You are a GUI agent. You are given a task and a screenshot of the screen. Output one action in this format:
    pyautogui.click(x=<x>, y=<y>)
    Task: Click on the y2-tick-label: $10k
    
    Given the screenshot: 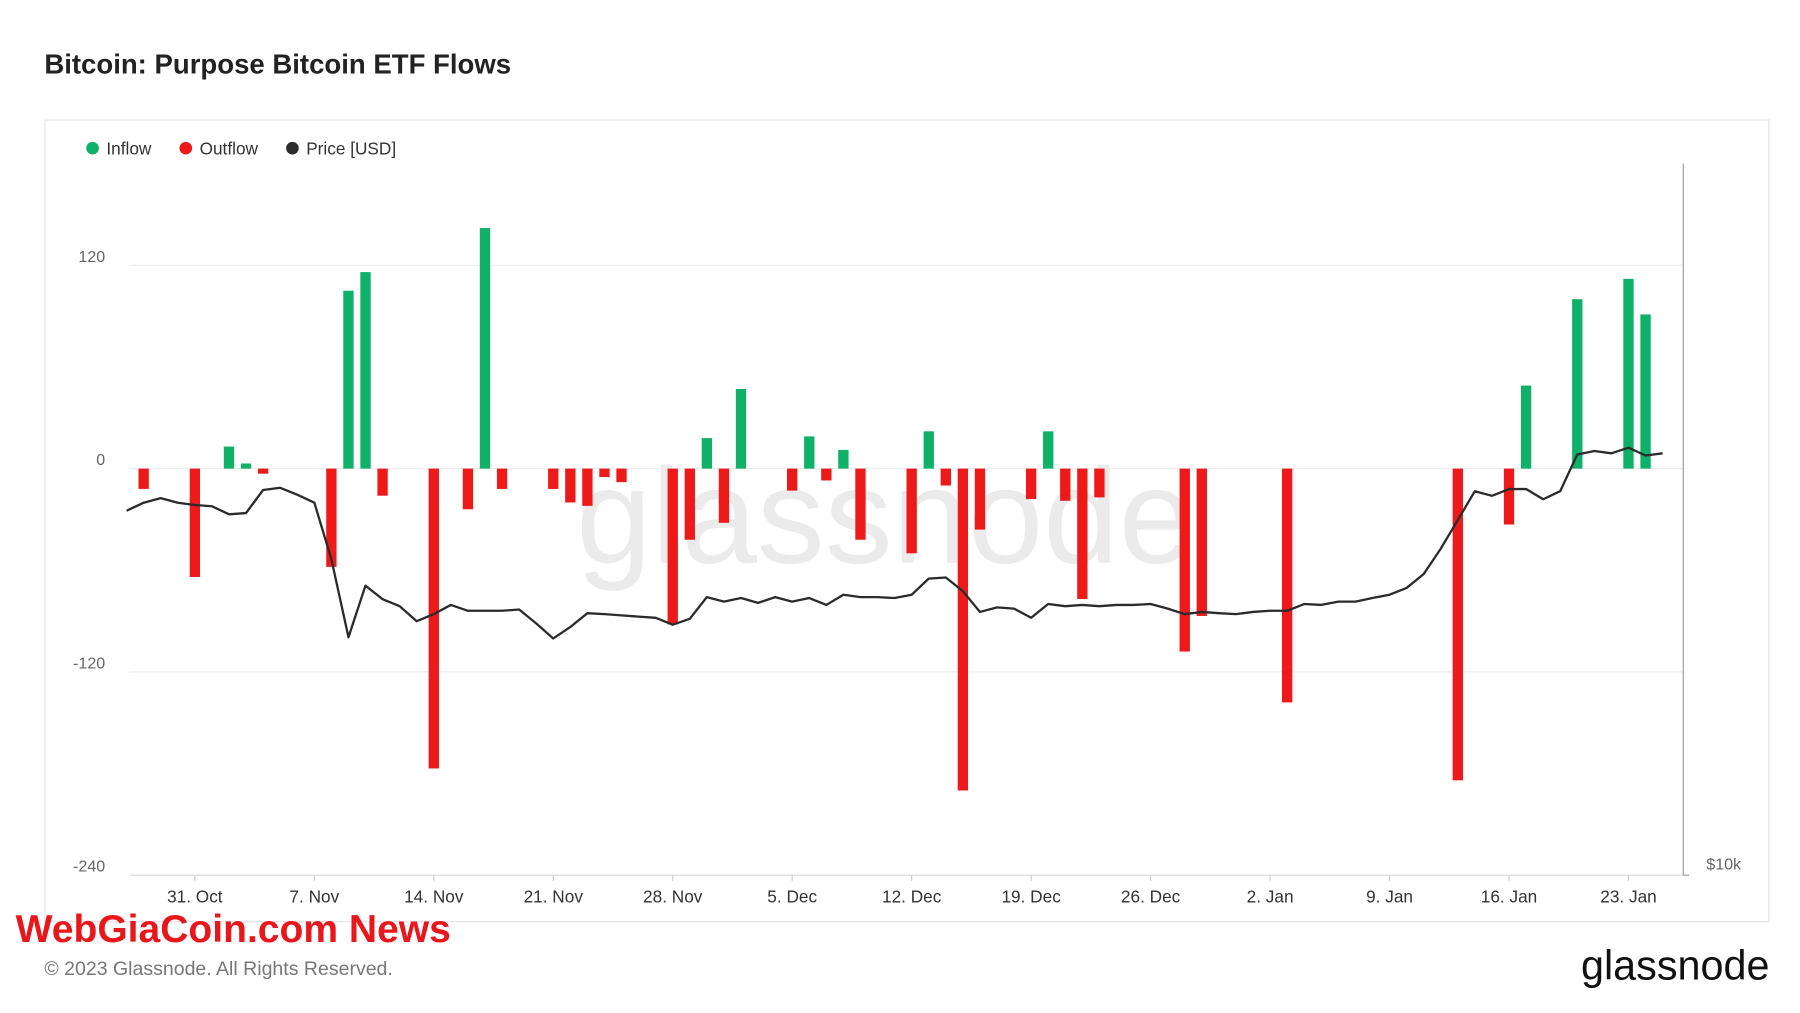 What is the action you would take?
    pyautogui.click(x=1724, y=864)
    